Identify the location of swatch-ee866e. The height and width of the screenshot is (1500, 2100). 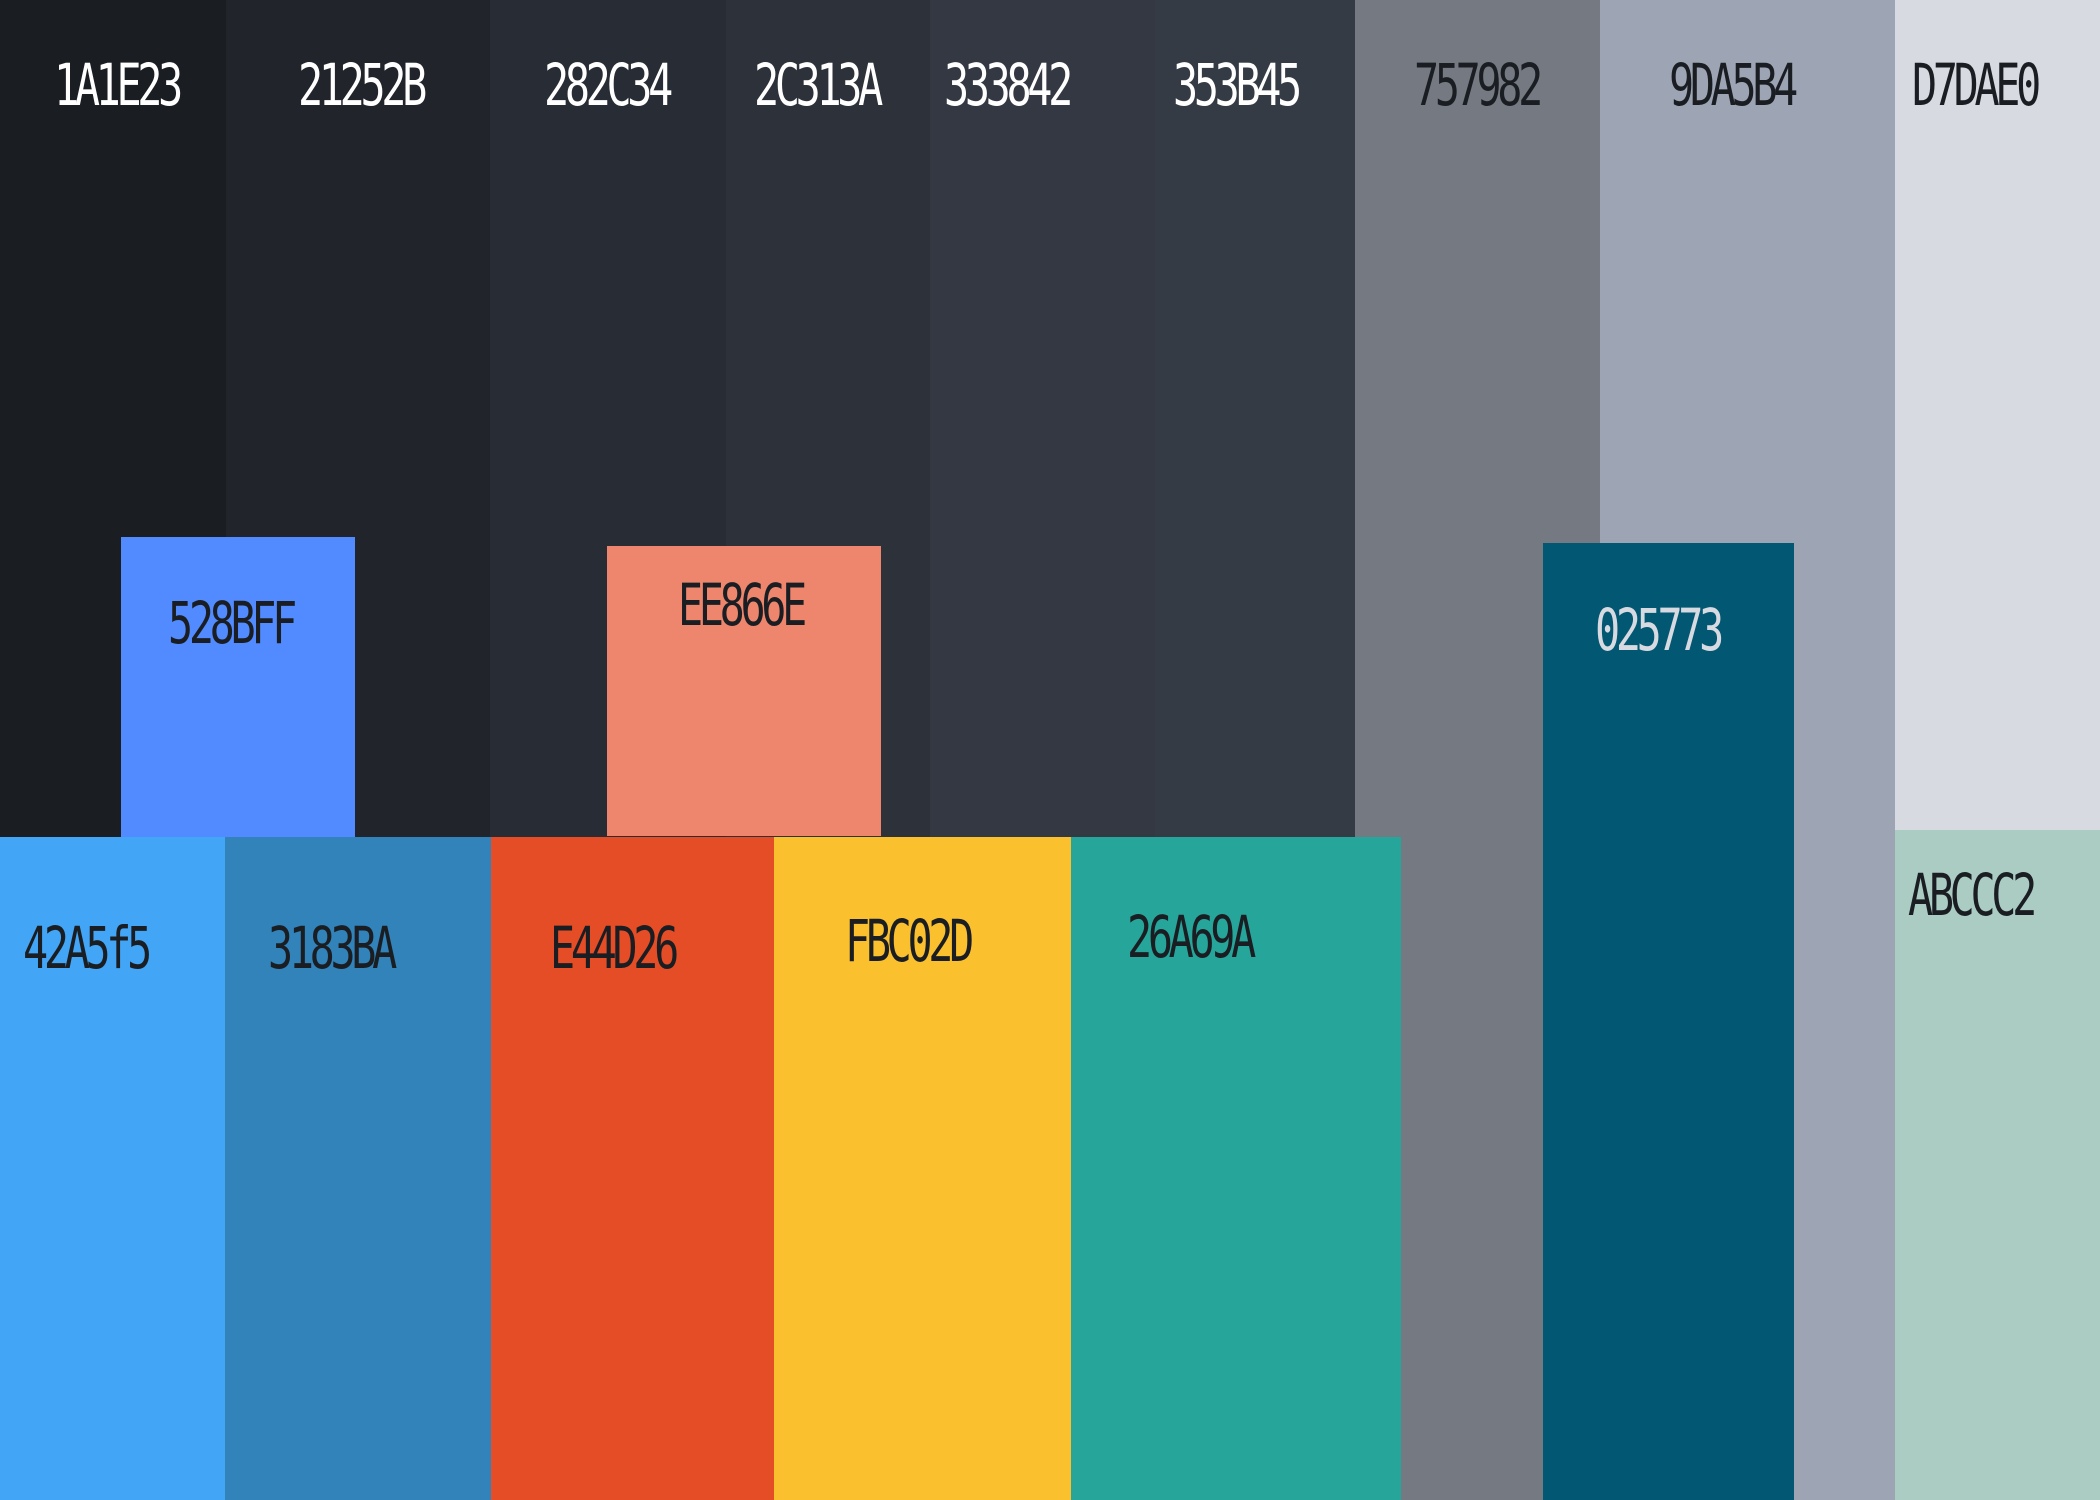
(744, 691).